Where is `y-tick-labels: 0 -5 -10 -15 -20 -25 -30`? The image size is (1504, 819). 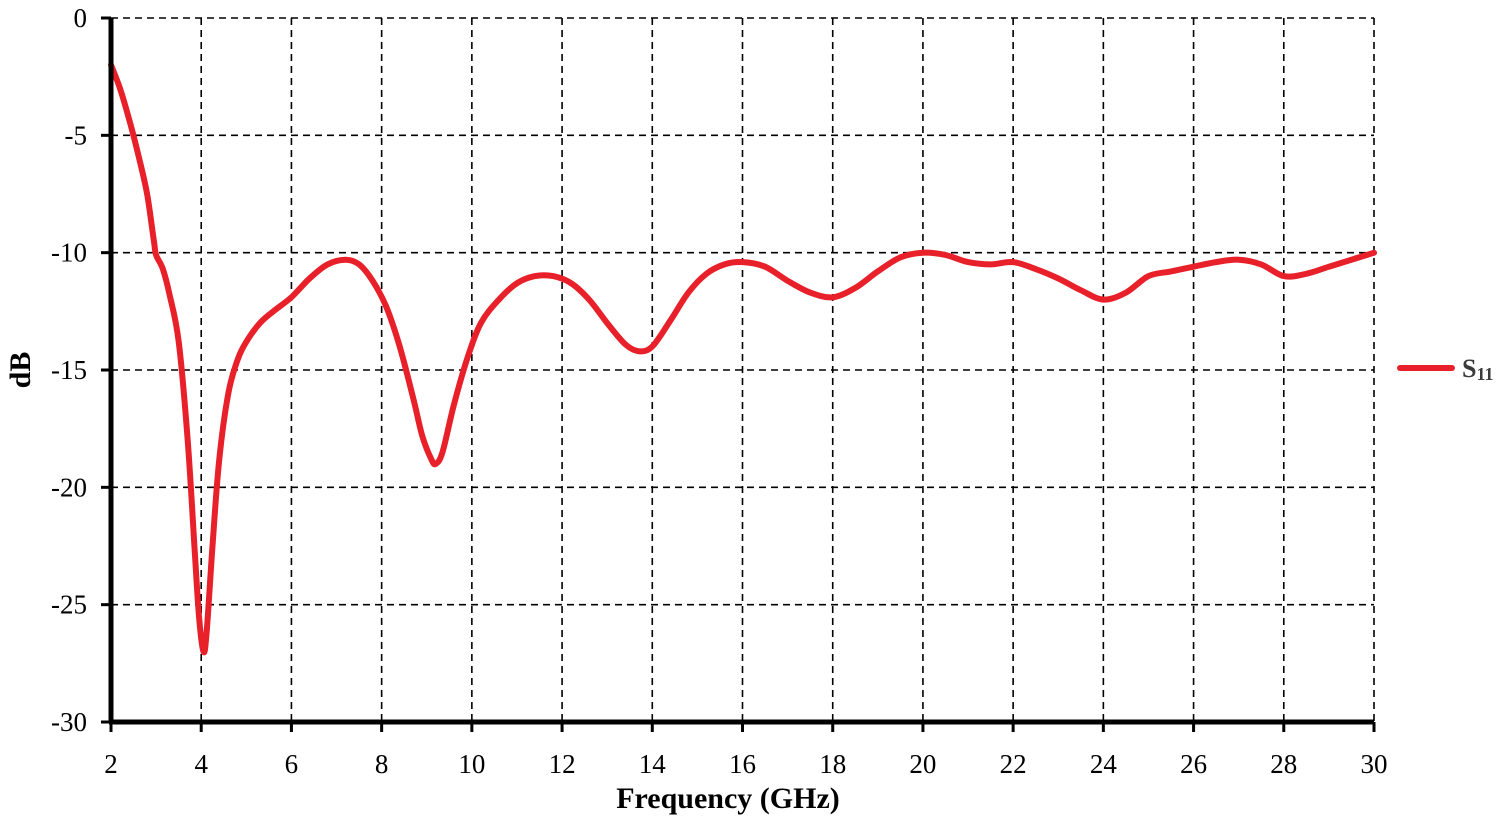
y-tick-labels: 0 -5 -10 -15 -20 -25 -30 is located at coordinates (69, 370).